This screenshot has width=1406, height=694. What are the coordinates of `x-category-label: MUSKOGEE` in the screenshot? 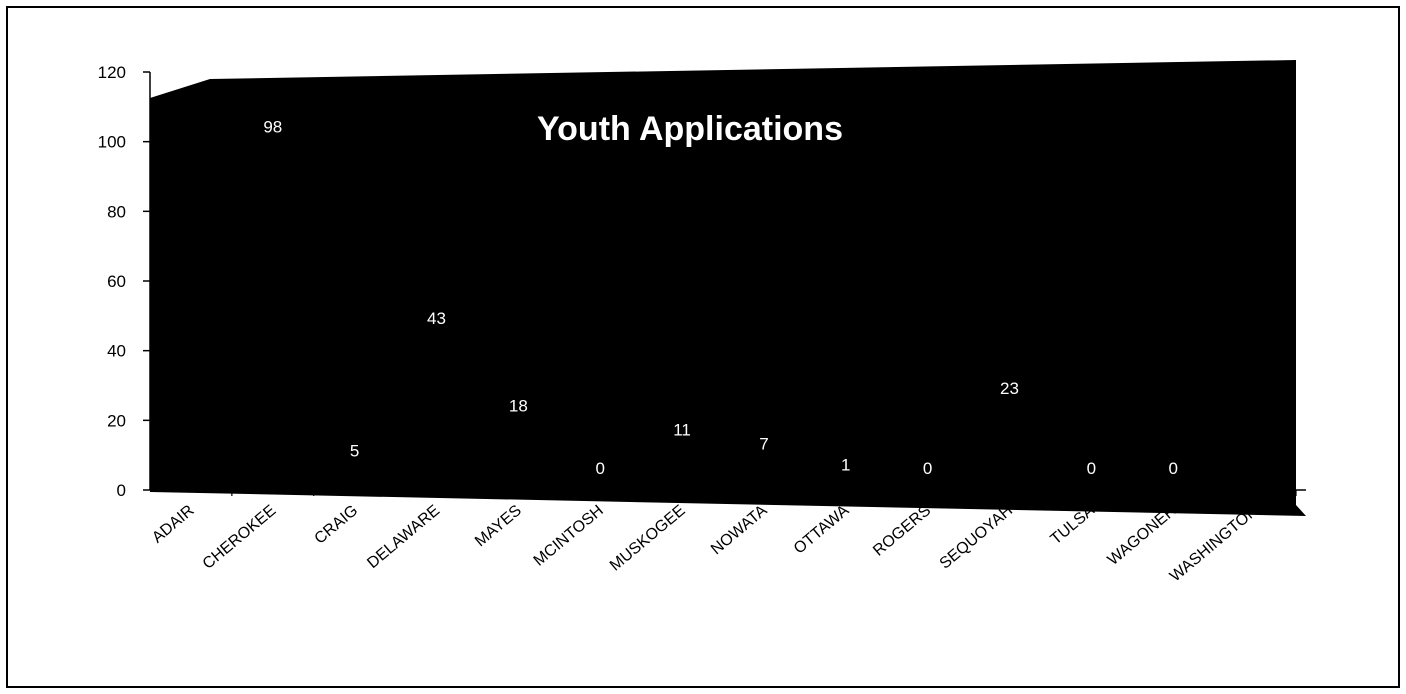 It's located at (648, 538).